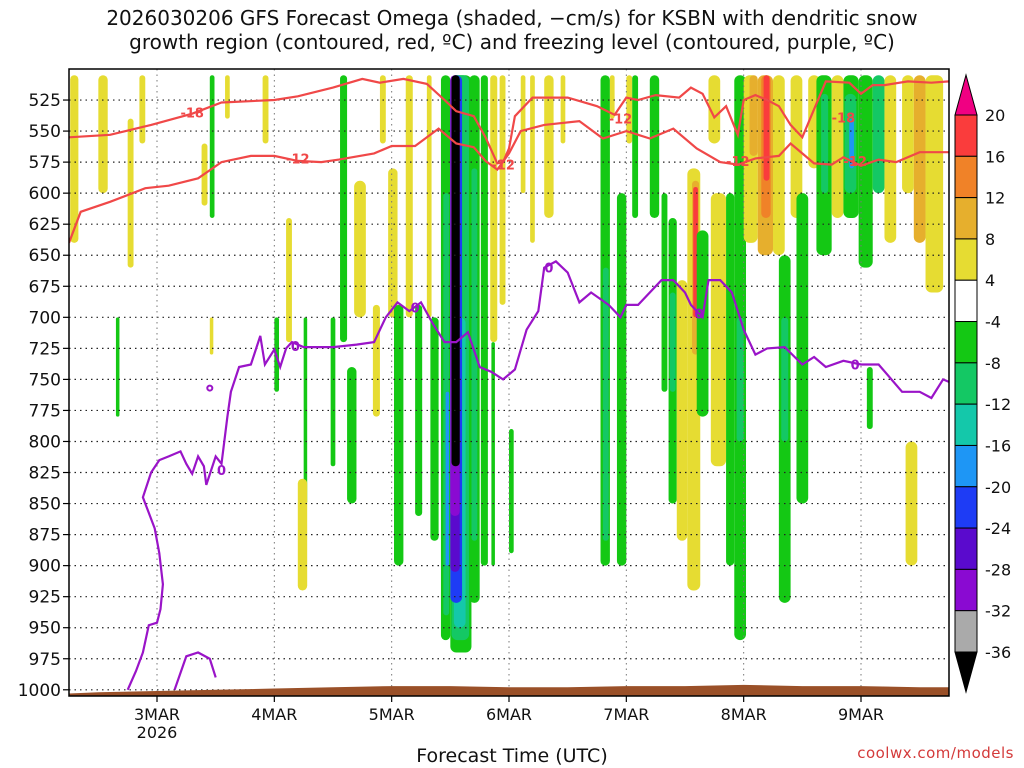 The height and width of the screenshot is (768, 1024). Describe the element at coordinates (157, 714) in the screenshot. I see `x-tick-label: 3MAR` at that location.